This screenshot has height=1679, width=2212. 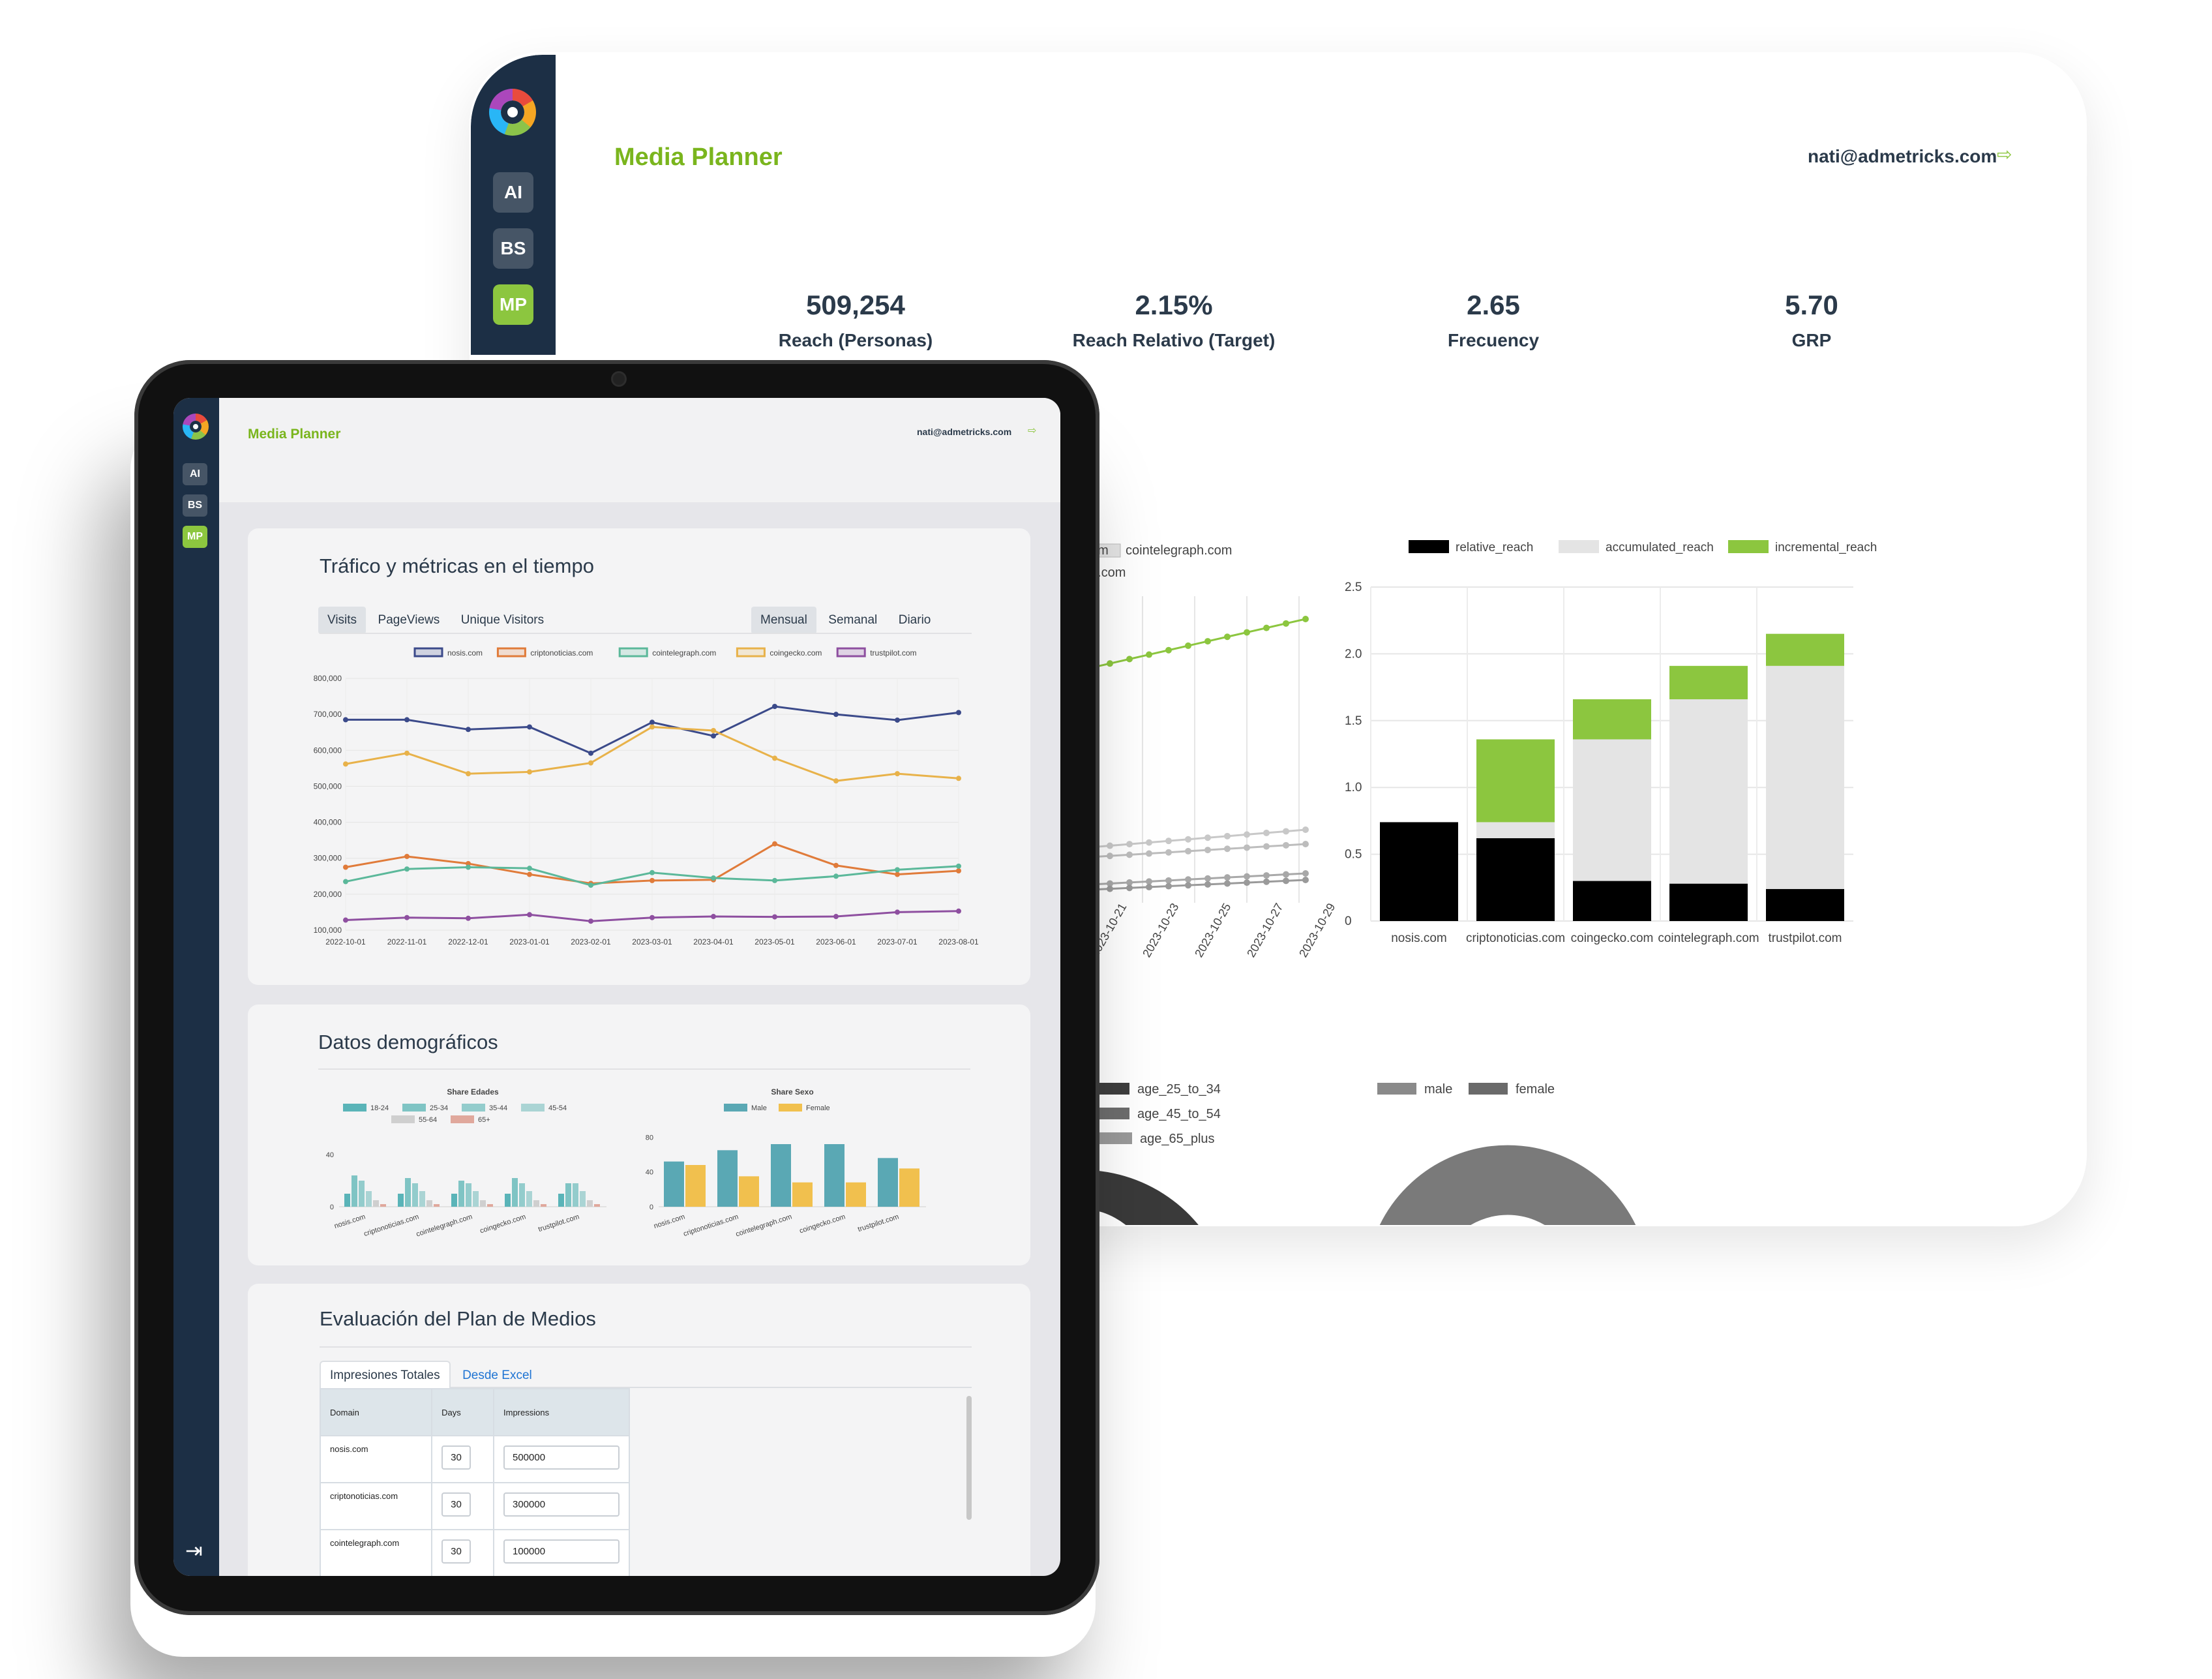 What do you see at coordinates (342, 620) in the screenshot?
I see `tab-visits: Visits` at bounding box center [342, 620].